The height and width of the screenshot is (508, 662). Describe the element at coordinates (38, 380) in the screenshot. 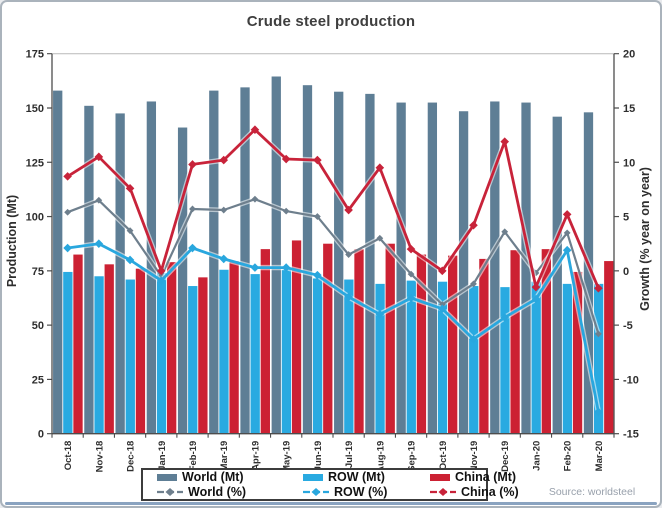

I see `left-axis-tick-label: 25` at that location.